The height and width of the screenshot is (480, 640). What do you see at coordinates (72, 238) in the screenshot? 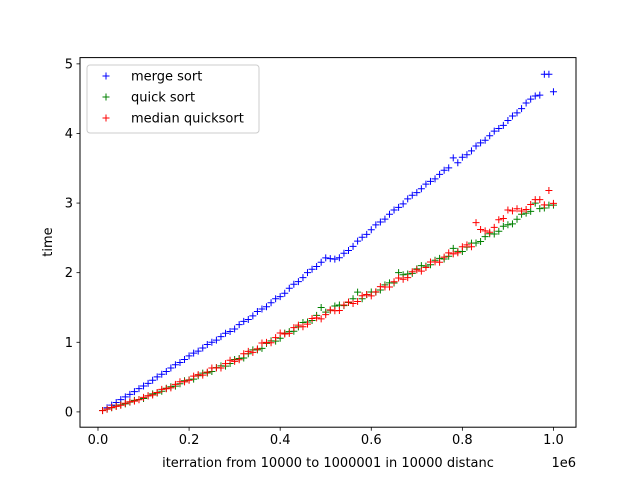
I see `y-axis: 0 1 2 3 4 5` at bounding box center [72, 238].